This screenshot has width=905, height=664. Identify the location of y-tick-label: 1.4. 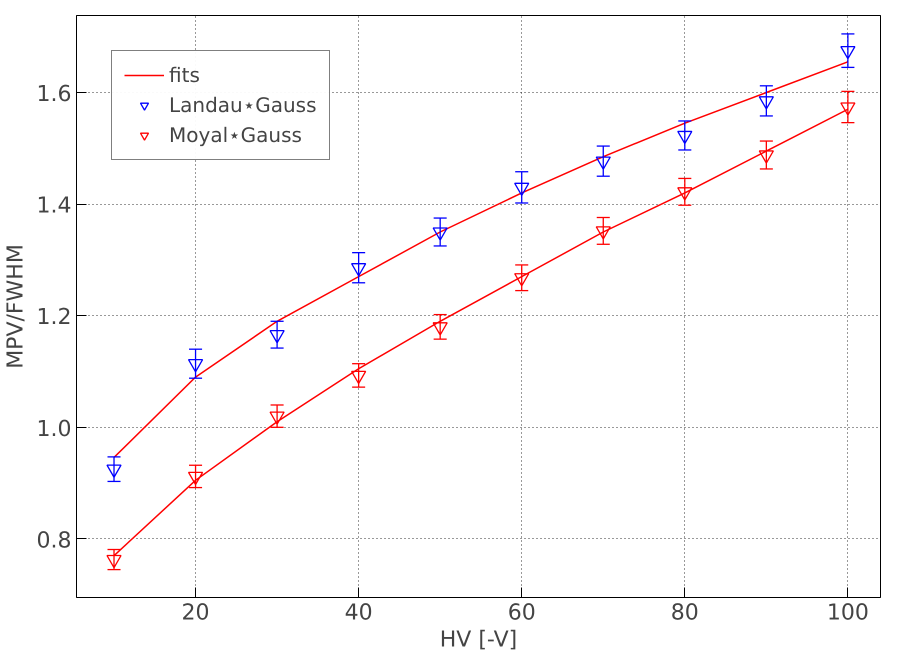
(54, 206).